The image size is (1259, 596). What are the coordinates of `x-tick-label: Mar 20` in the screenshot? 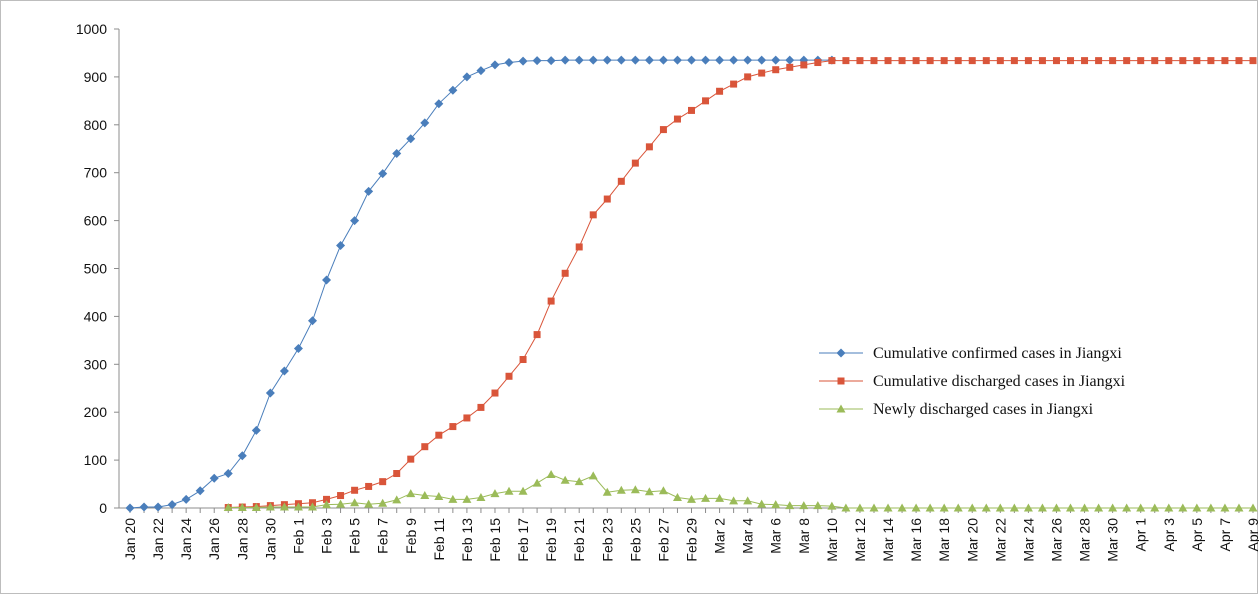 It's located at (972, 540).